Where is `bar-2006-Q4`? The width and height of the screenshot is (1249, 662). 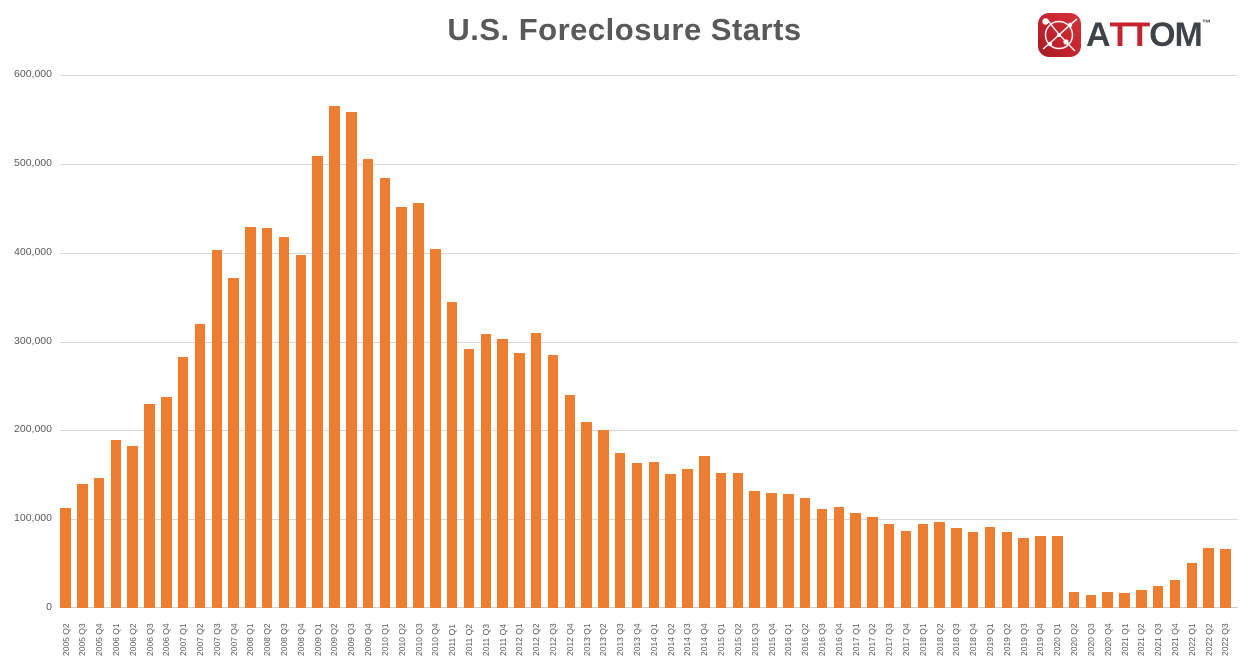 bar-2006-Q4 is located at coordinates (166, 502).